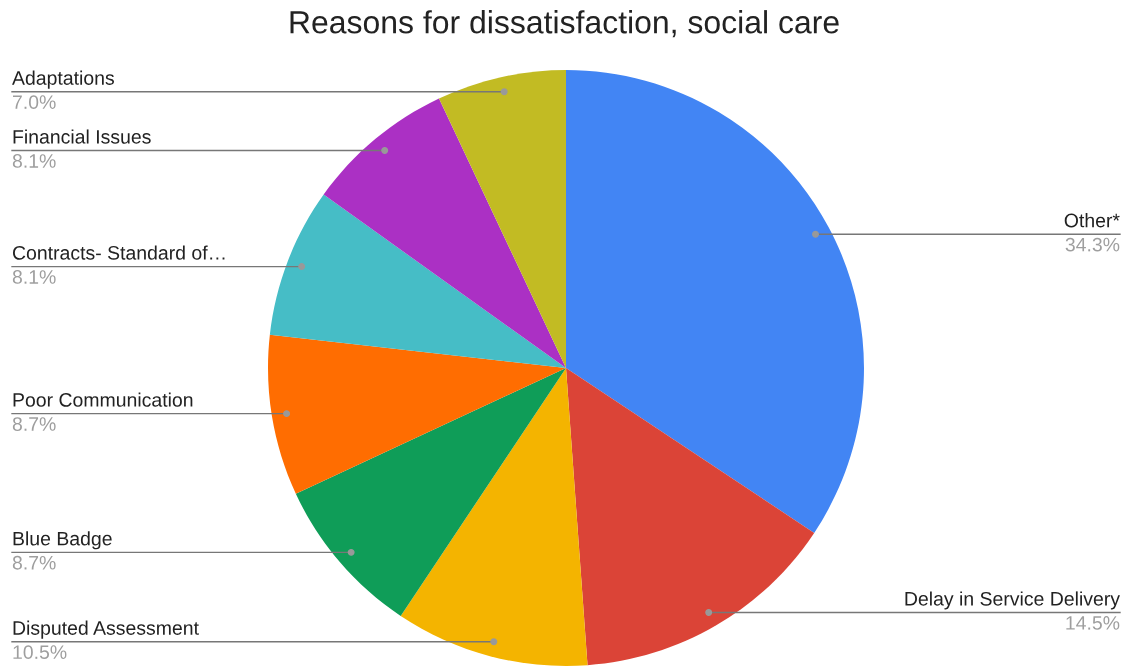 The height and width of the screenshot is (666, 1128). I want to click on chart-title: Reasons for dissatisfaction, social care, so click(564, 24).